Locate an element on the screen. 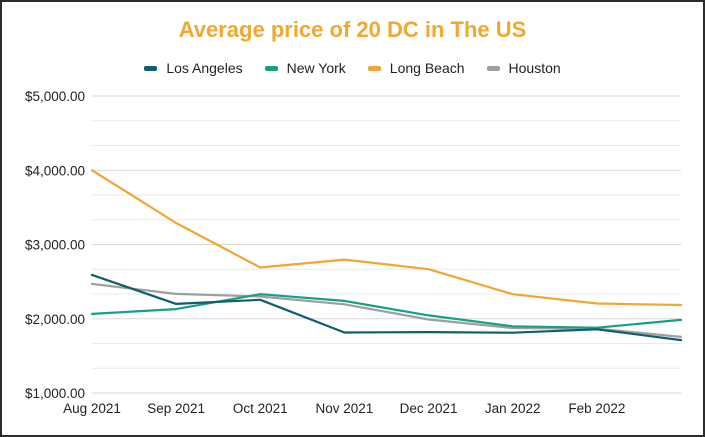 The height and width of the screenshot is (437, 705). y-tick-label: $5,000.00 is located at coordinates (55, 96).